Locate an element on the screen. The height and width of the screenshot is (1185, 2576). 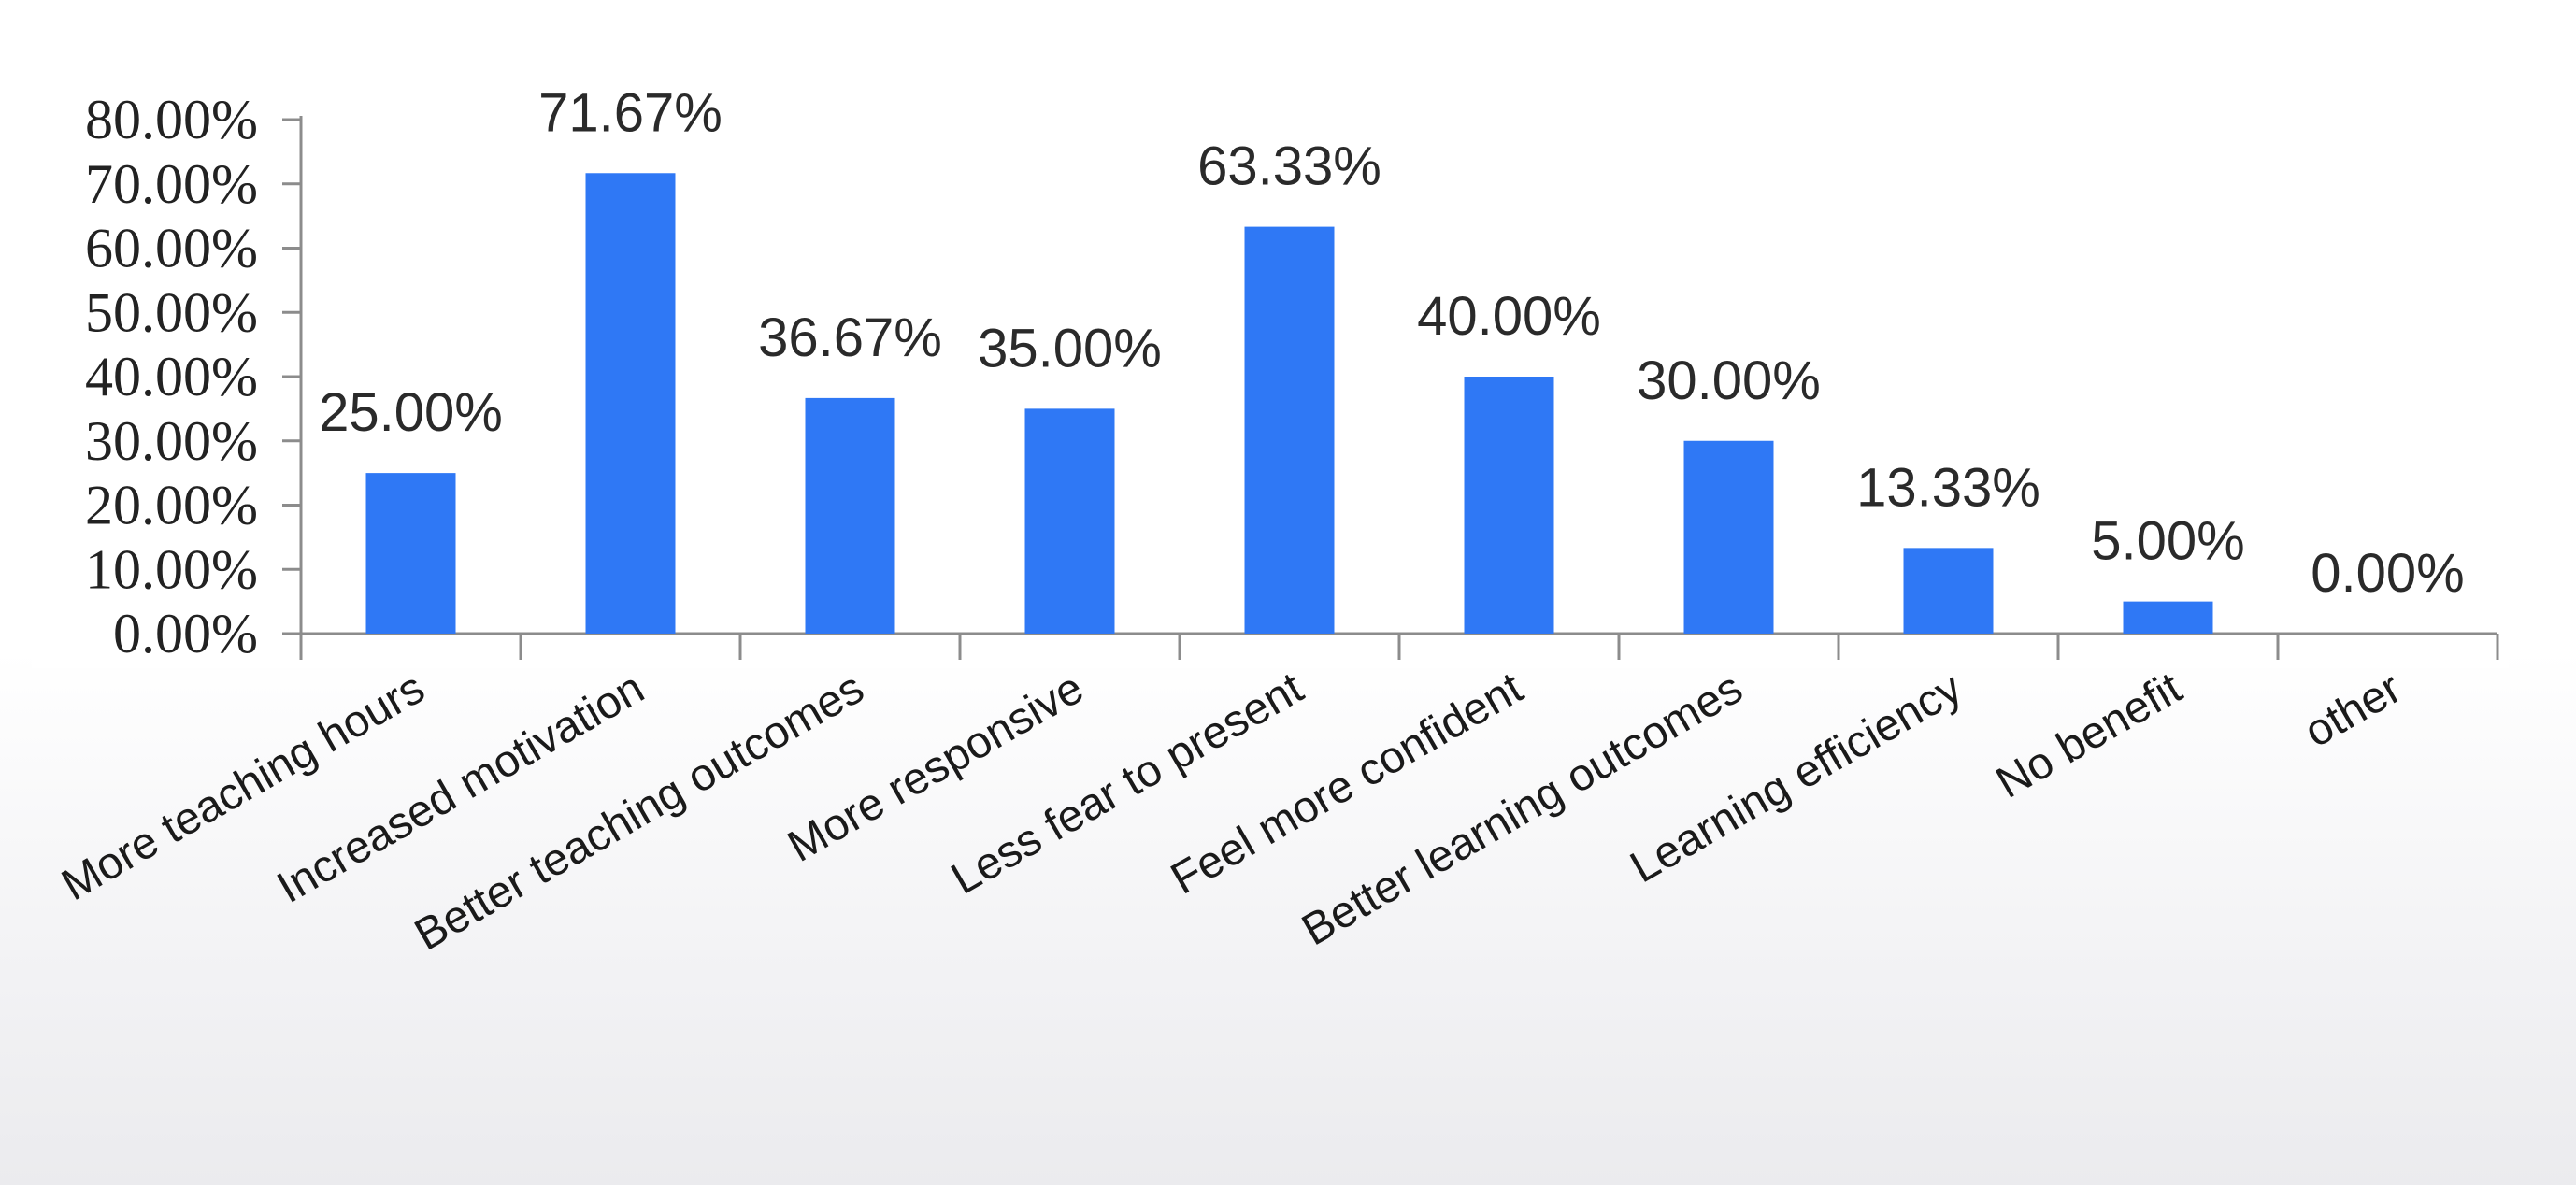
data-label: 40.00% is located at coordinates (1509, 317).